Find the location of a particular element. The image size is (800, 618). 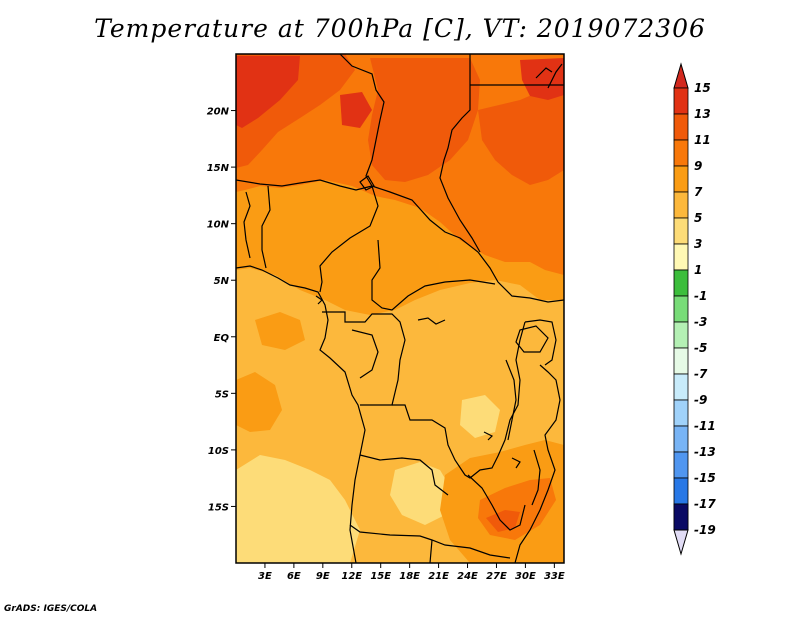

field-zone-15c-east is located at coordinates (542, 79).